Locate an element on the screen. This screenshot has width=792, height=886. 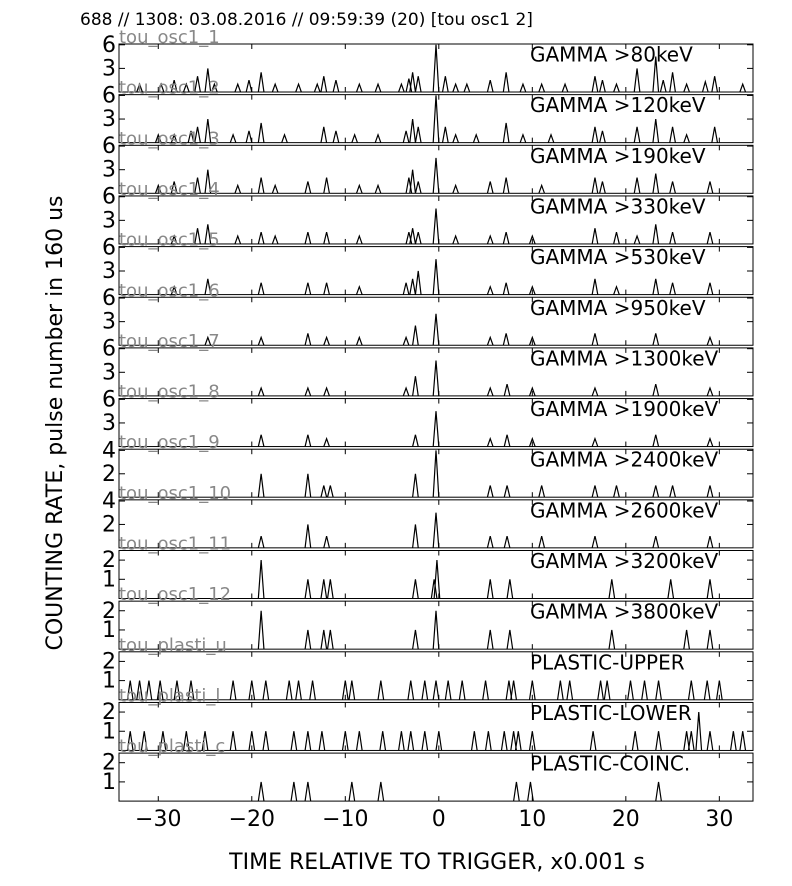
panel-label: GAMMA >2600keV is located at coordinates (624, 510).